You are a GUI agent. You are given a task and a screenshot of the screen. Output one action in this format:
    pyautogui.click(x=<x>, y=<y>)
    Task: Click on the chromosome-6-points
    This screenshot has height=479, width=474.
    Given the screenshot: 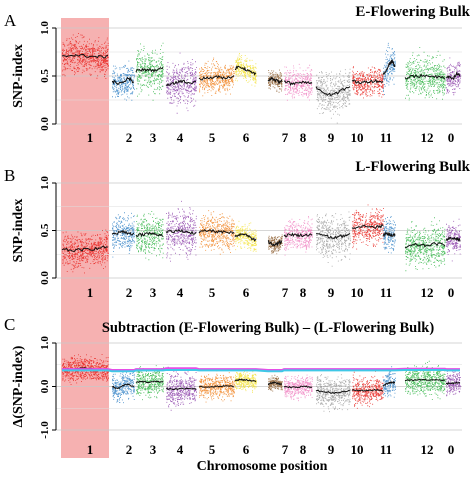 What is the action you would take?
    pyautogui.click(x=245, y=380)
    